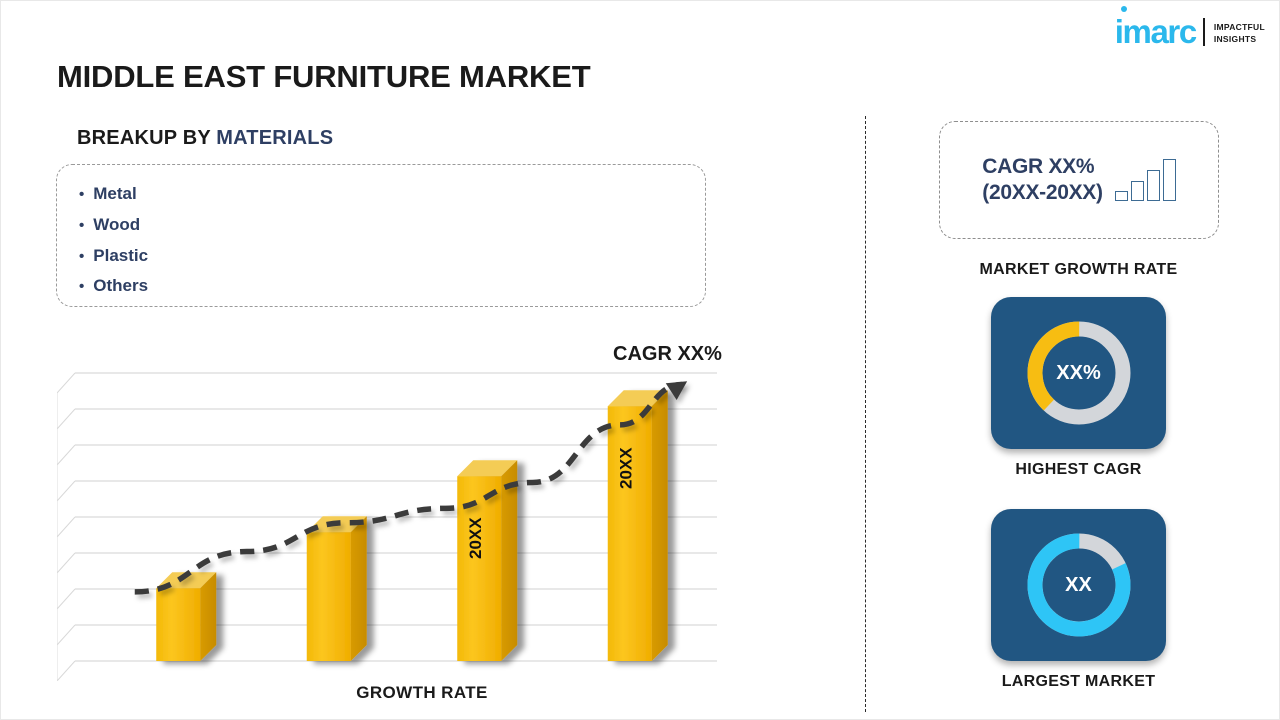 Image resolution: width=1280 pixels, height=720 pixels. Describe the element at coordinates (1123, 9) in the screenshot. I see `logo-dot-icon` at that location.